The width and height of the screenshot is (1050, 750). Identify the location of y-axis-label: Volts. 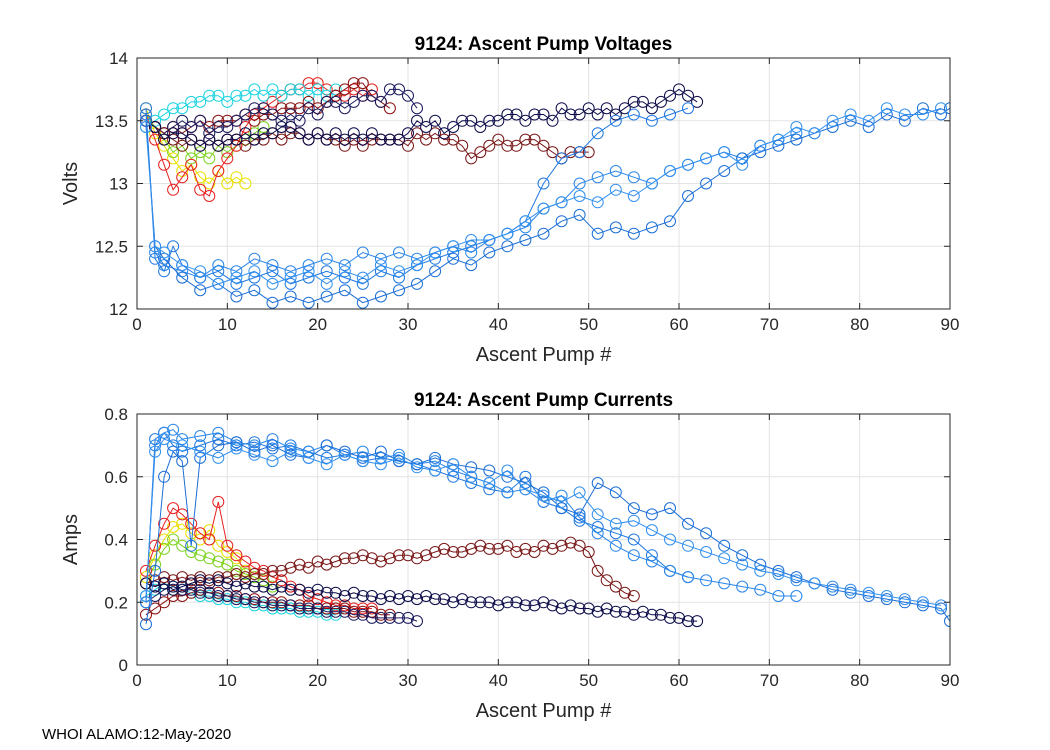
(71, 183).